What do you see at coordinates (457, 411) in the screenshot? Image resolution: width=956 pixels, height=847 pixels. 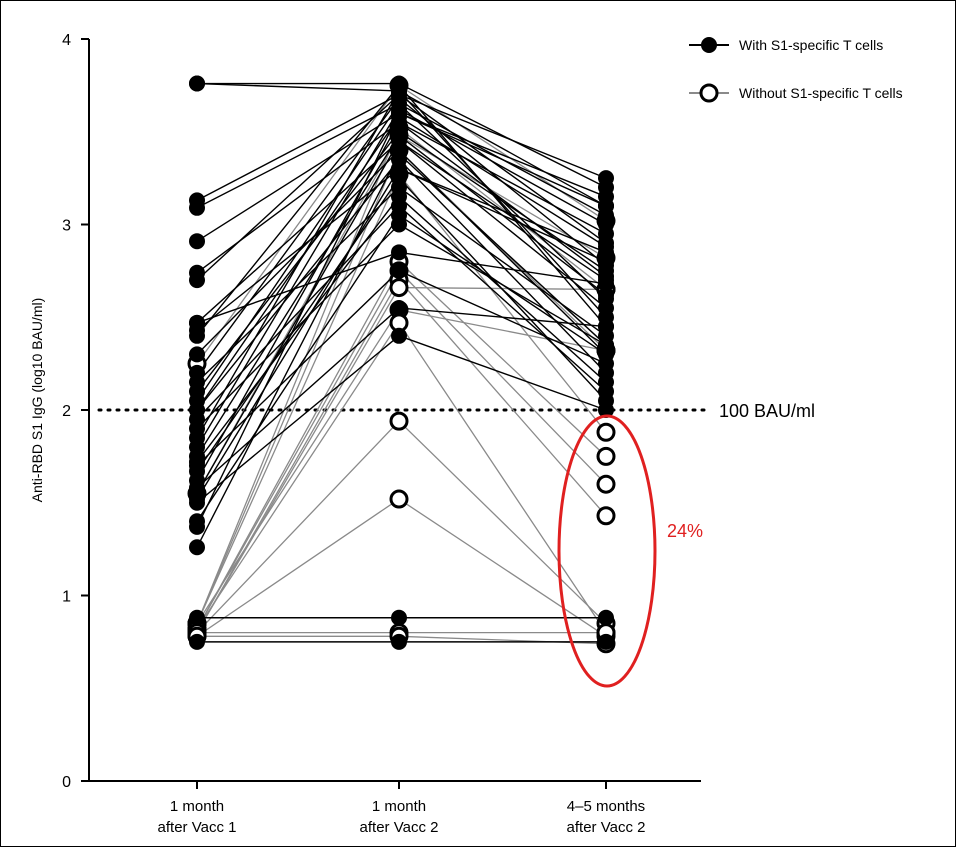 I see `reference-line-group: 100 BAU/ml` at bounding box center [457, 411].